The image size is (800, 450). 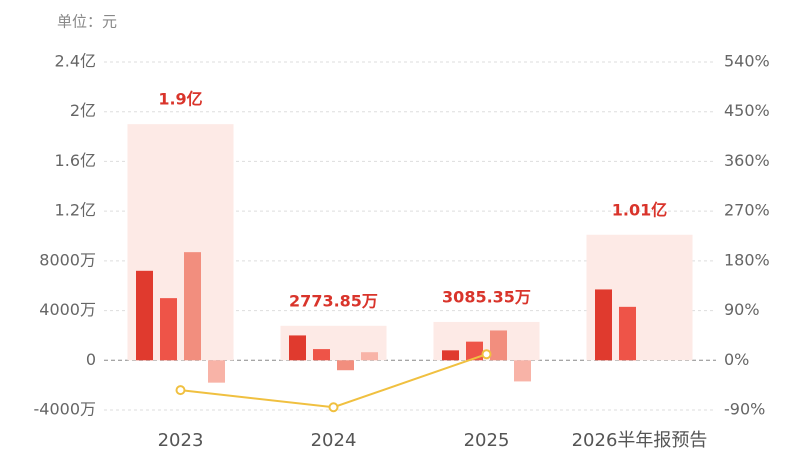 I want to click on x-tick-label: 2026半年报预告, so click(x=640, y=440).